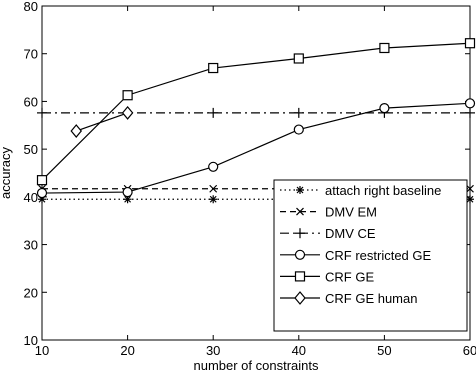  What do you see at coordinates (31, 197) in the screenshot?
I see `y-tick-label: 40` at bounding box center [31, 197].